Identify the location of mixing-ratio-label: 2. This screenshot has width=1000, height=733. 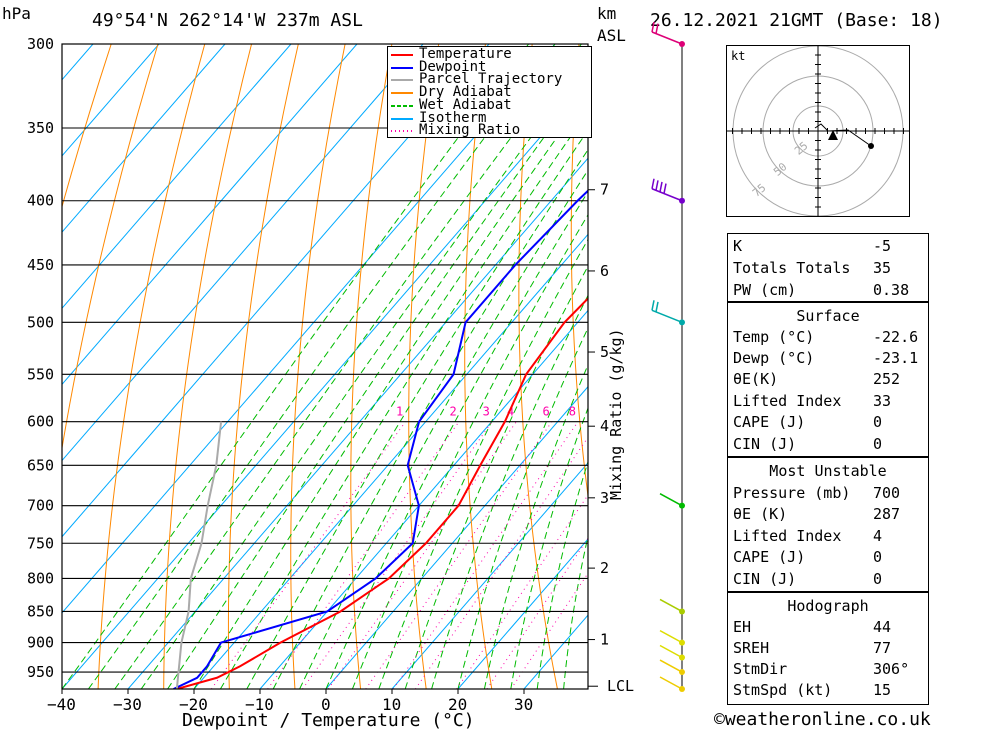
(452, 412).